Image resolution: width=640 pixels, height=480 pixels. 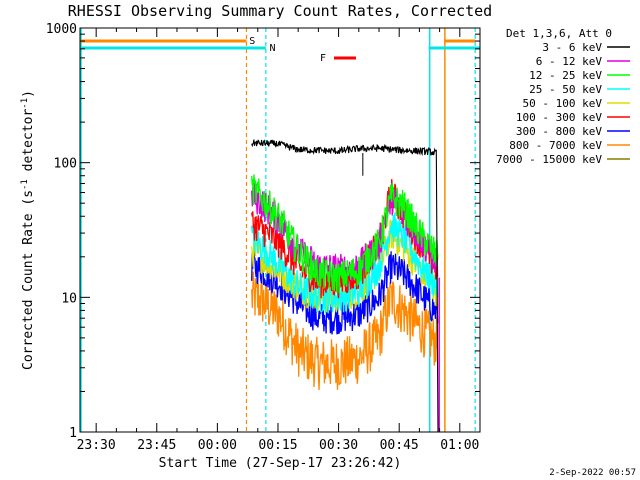 I want to click on x-tick-label: 00:15, so click(x=277, y=445).